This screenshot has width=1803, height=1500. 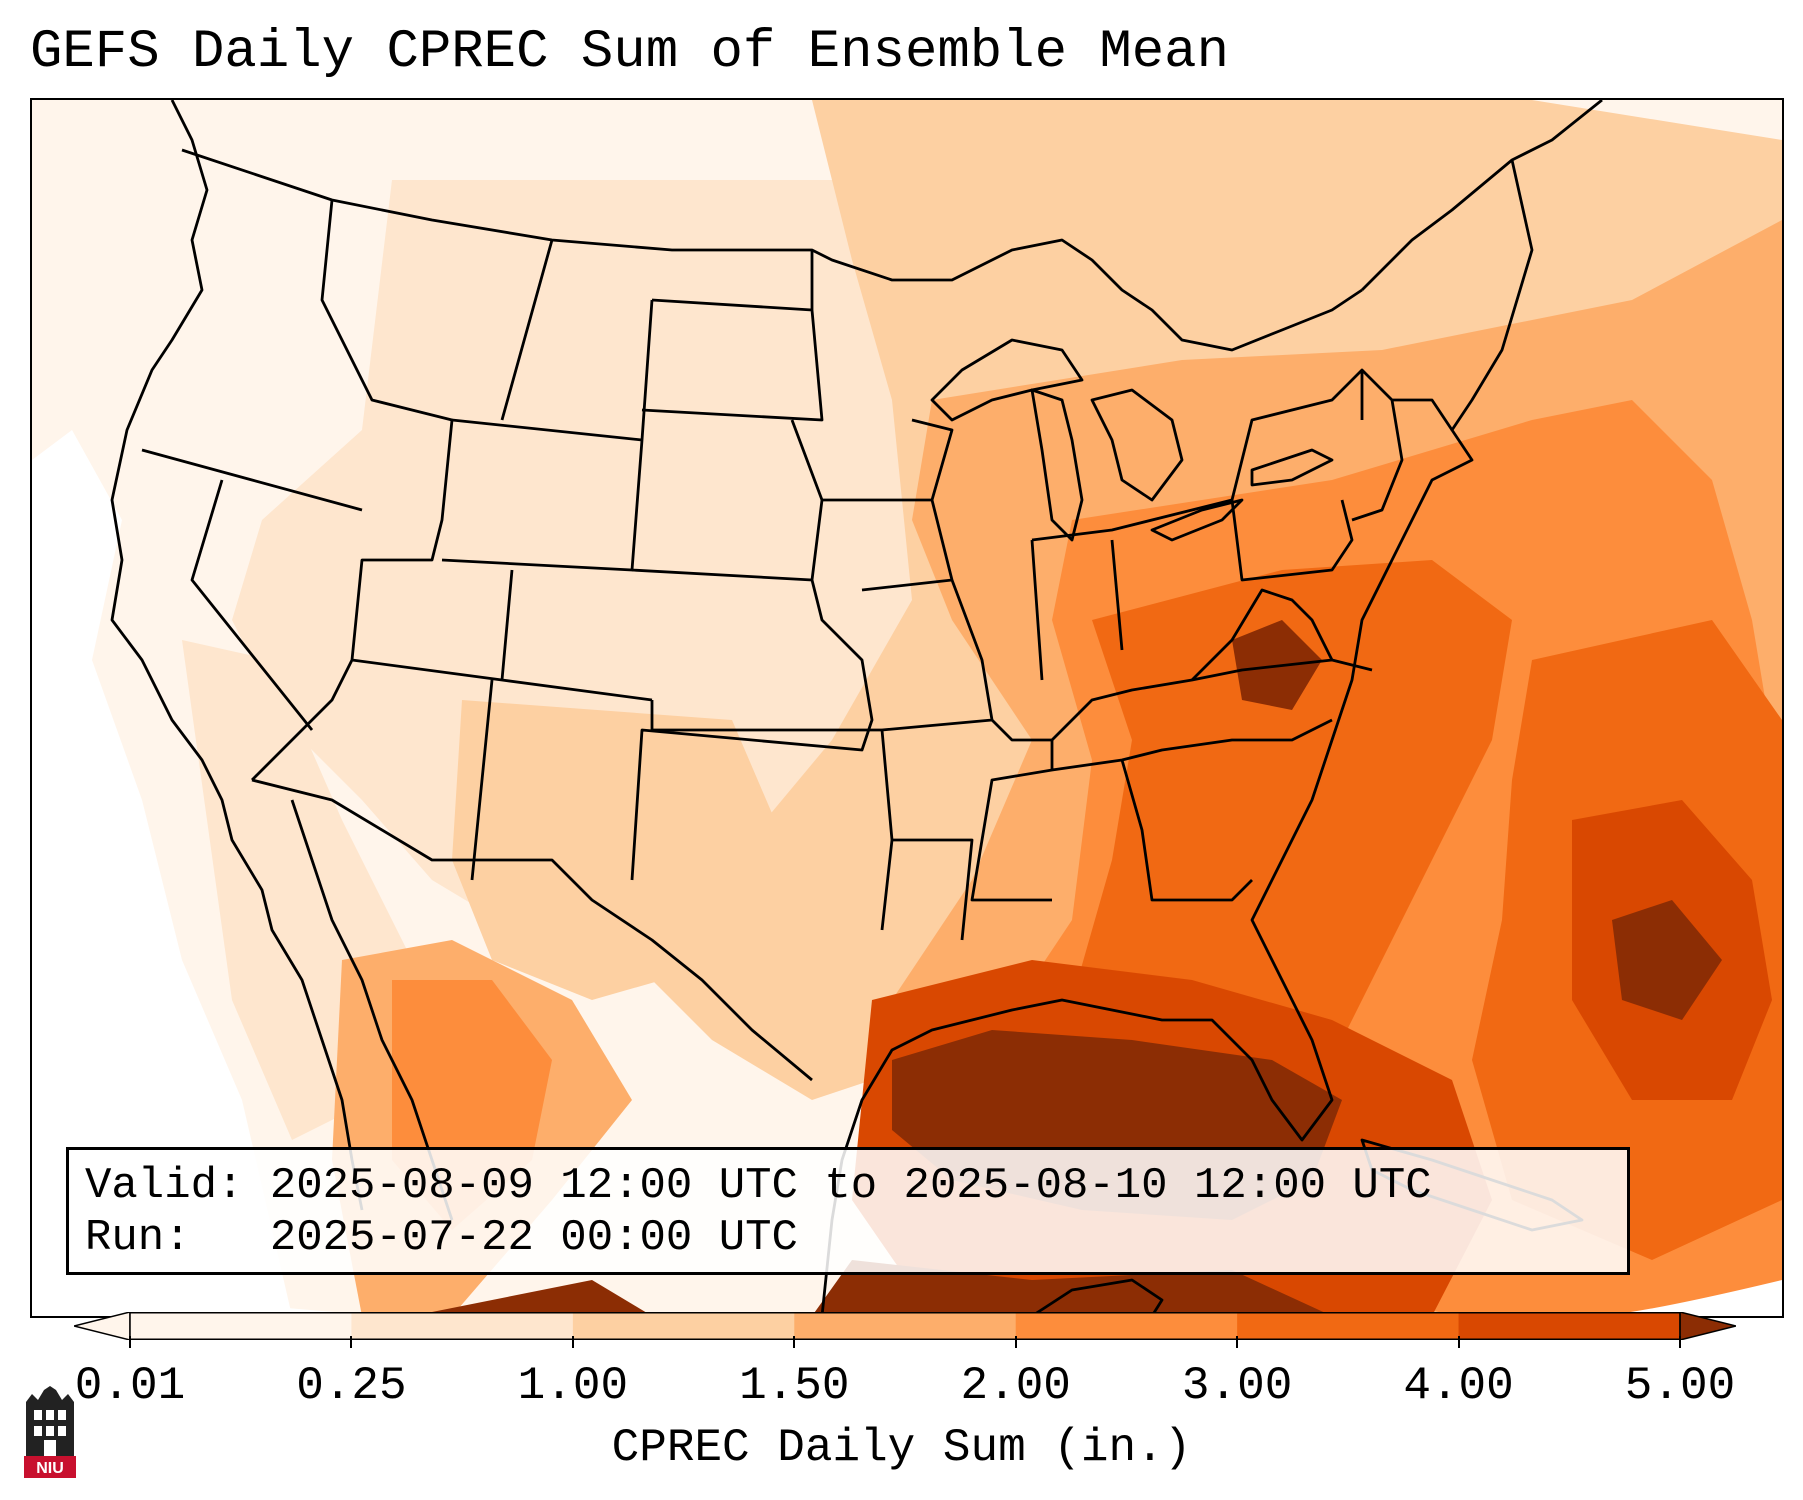 I want to click on colorbar-label: CPREC Daily Sum (in.), so click(x=901, y=1448).